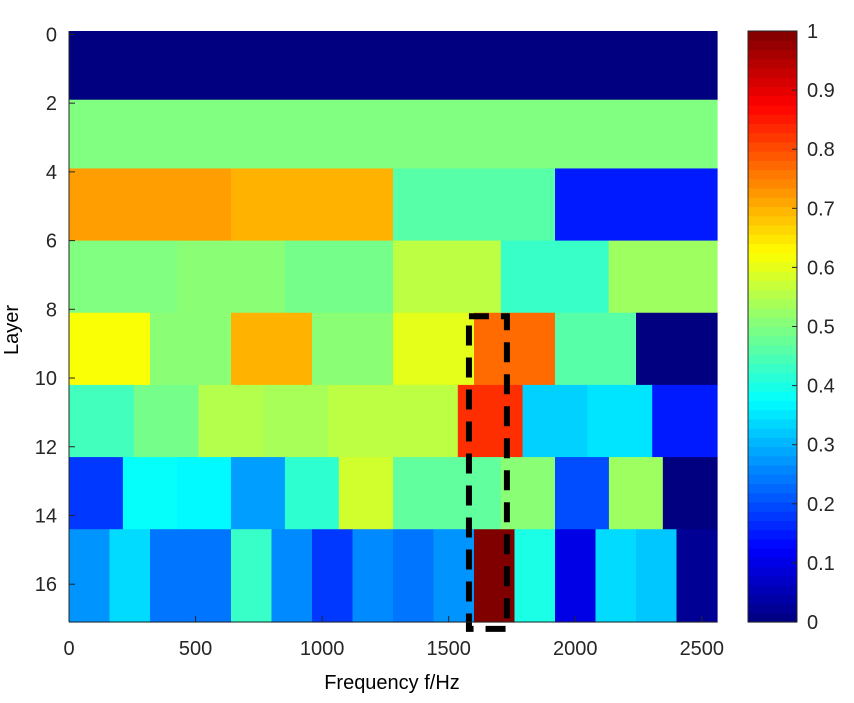 The height and width of the screenshot is (703, 854). Describe the element at coordinates (110, 349) in the screenshot. I see `heatmap-cell-r4-c0` at that location.